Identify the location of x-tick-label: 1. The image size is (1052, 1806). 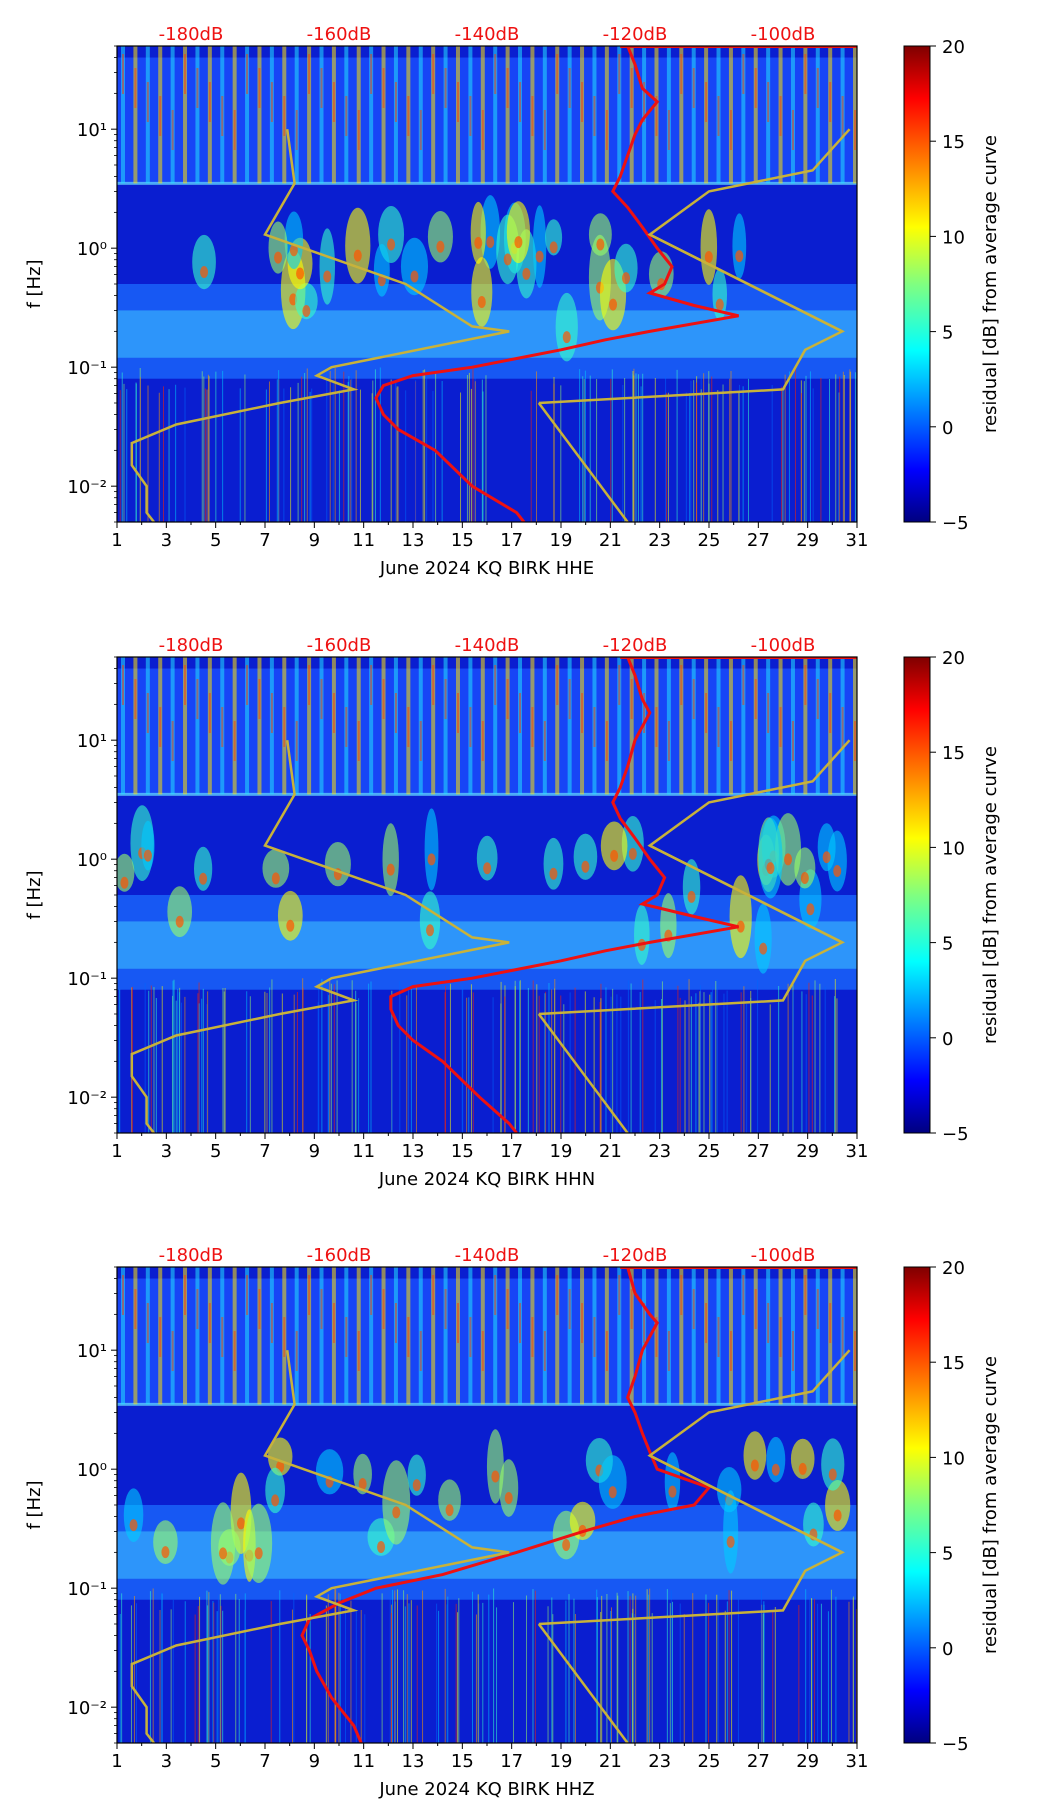
(116, 1151).